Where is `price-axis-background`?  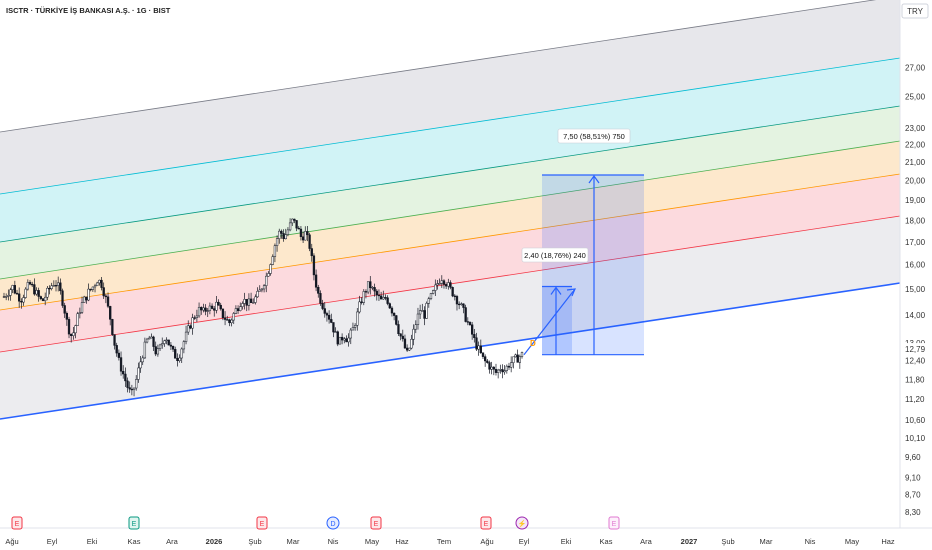
price-axis-background is located at coordinates (916, 275).